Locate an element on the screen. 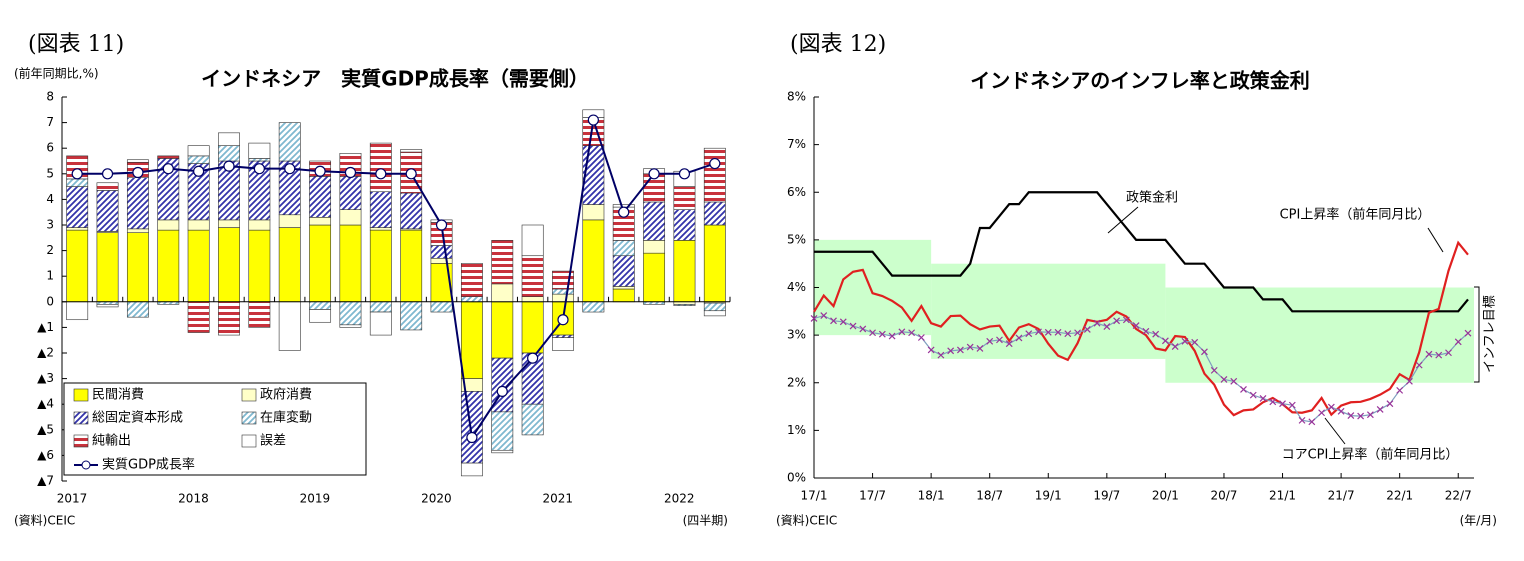  x-tick-label: 18/7 is located at coordinates (989, 496).